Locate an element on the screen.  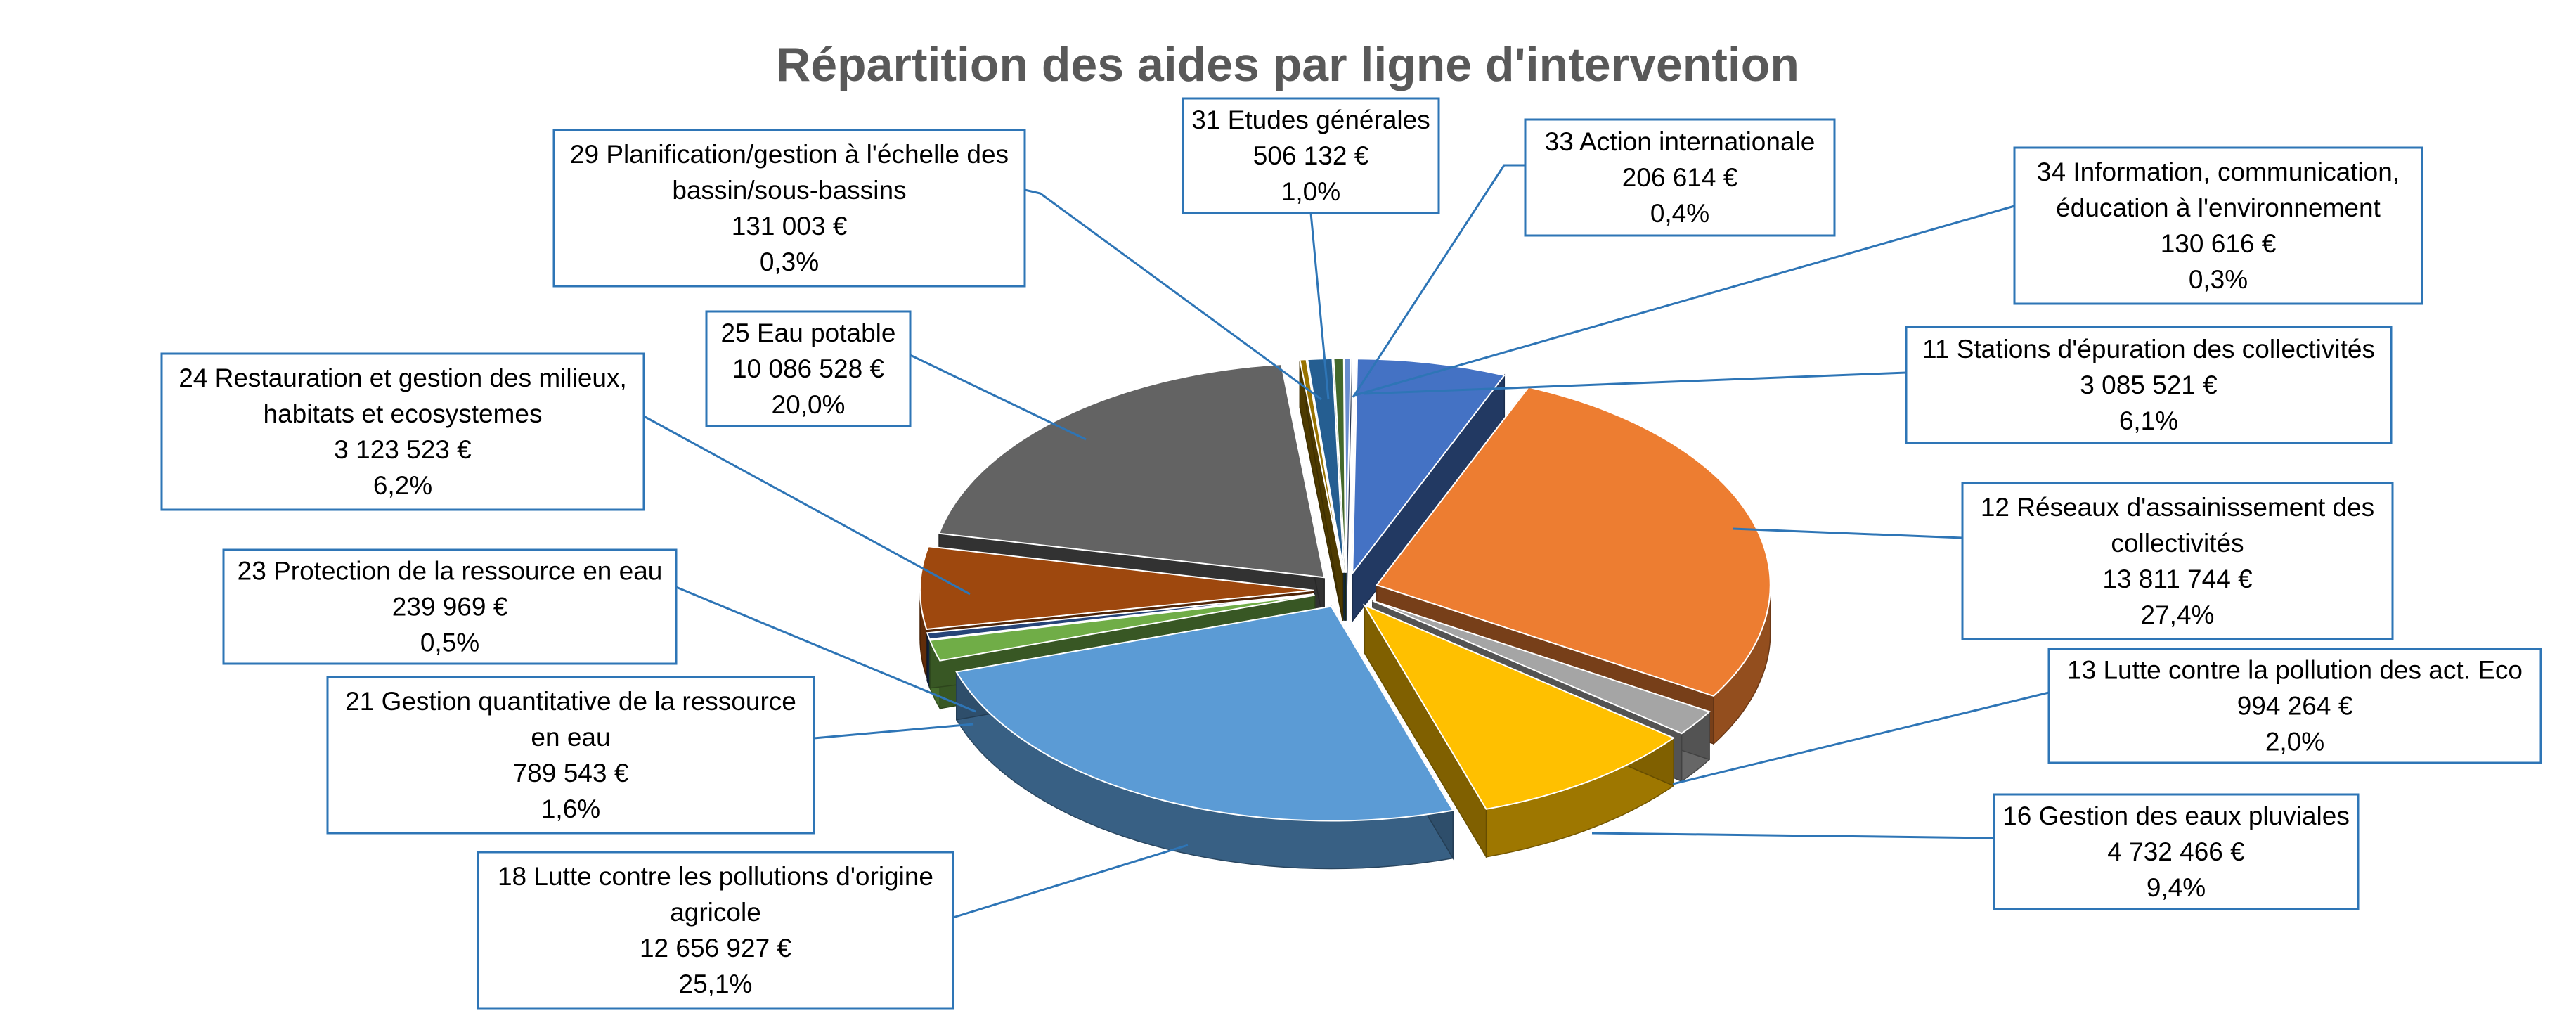
data-label-text: 31 Etudes générales is located at coordinates (1310, 120).